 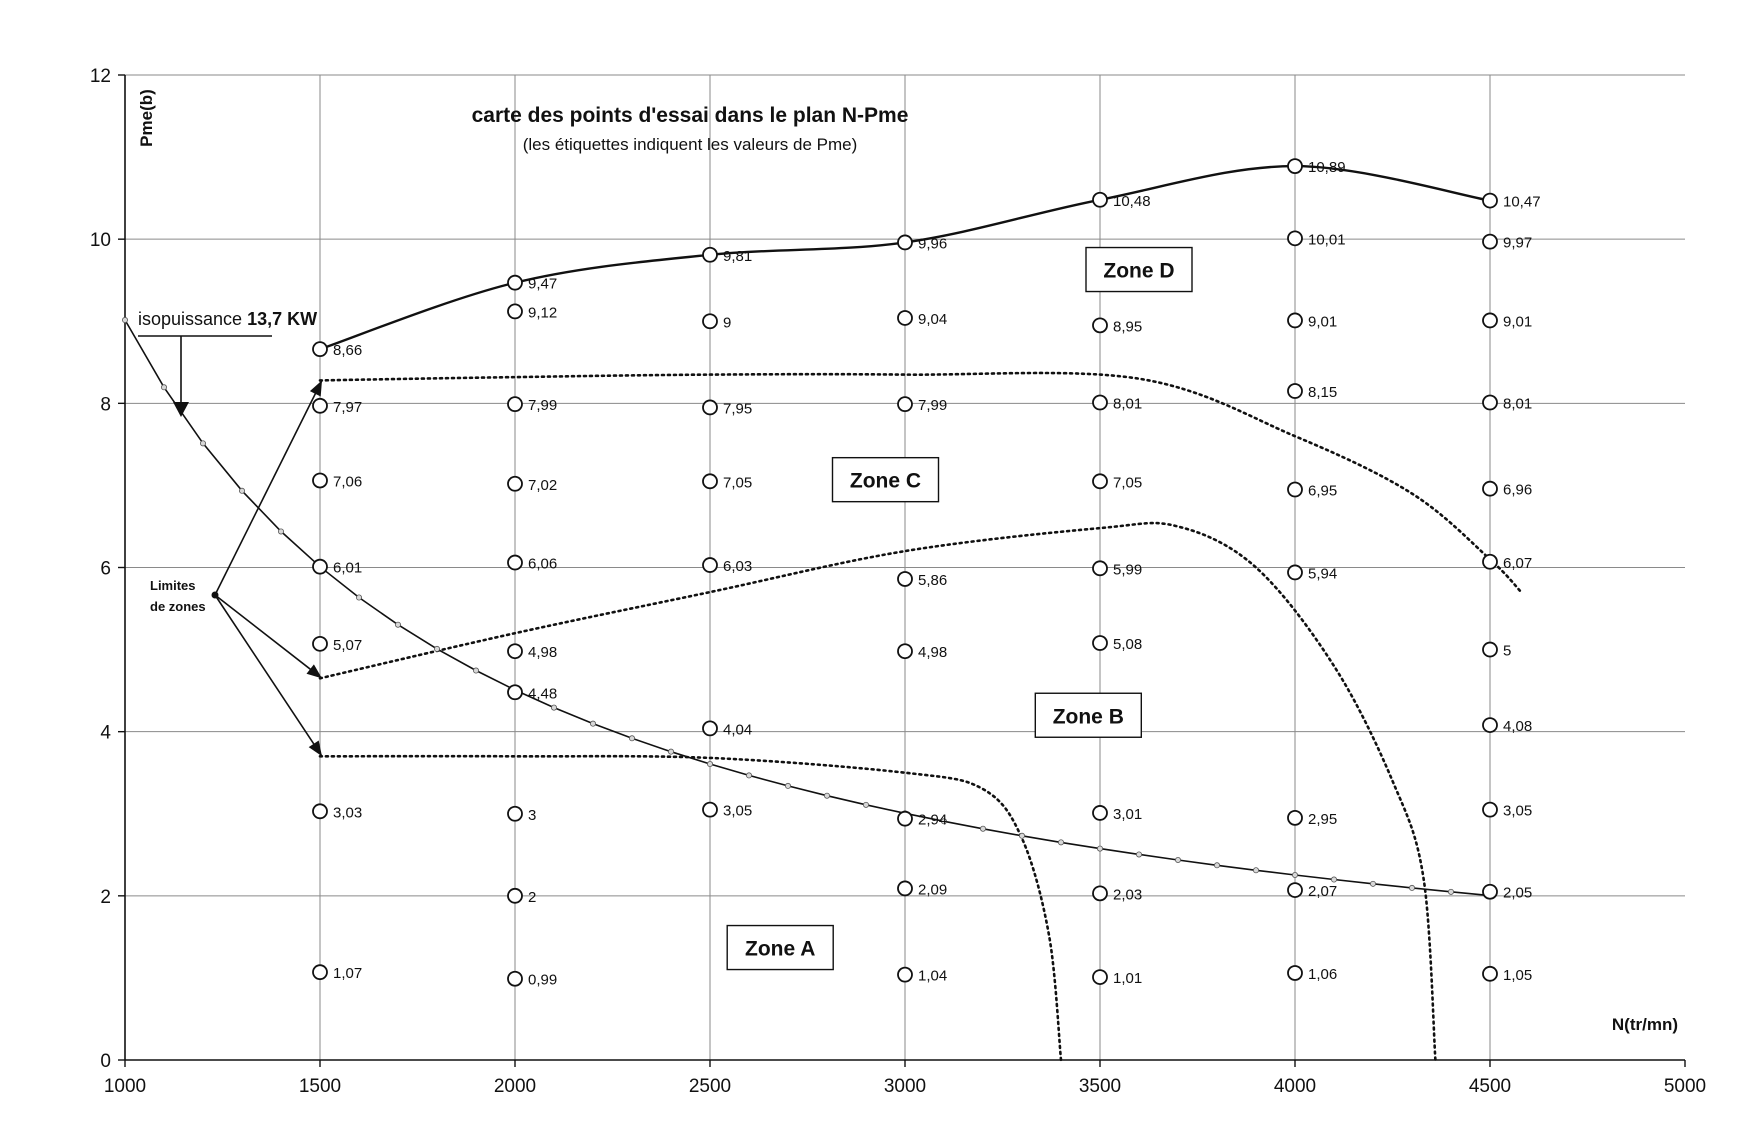 What do you see at coordinates (100, 240) in the screenshot?
I see `y-tick-label-10: 10` at bounding box center [100, 240].